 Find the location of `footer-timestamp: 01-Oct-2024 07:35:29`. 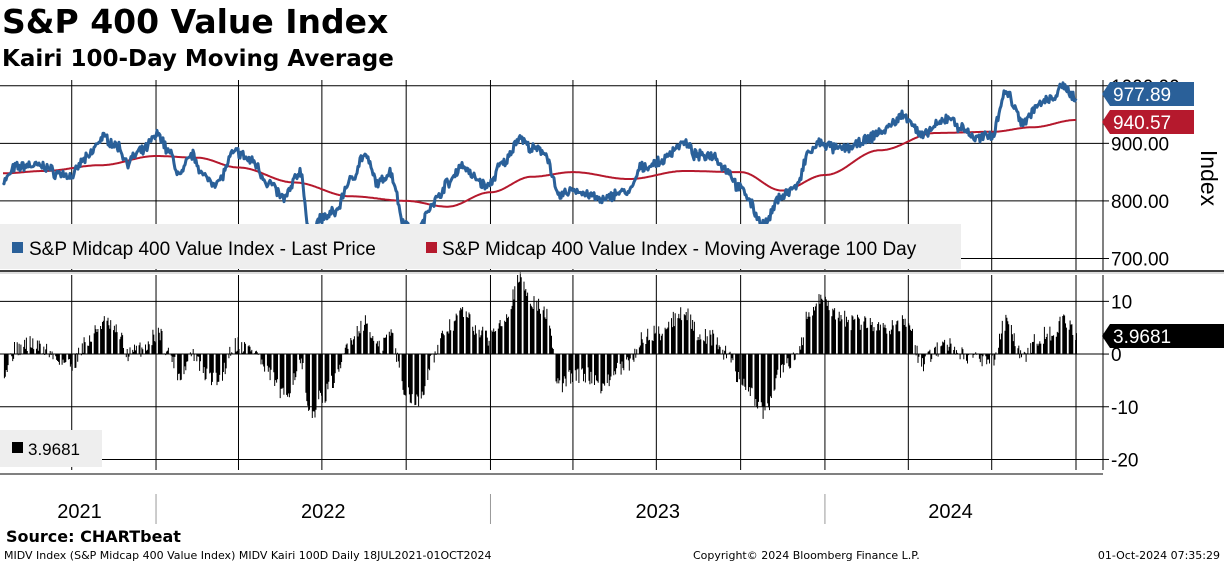

footer-timestamp: 01-Oct-2024 07:35:29 is located at coordinates (1158, 555).